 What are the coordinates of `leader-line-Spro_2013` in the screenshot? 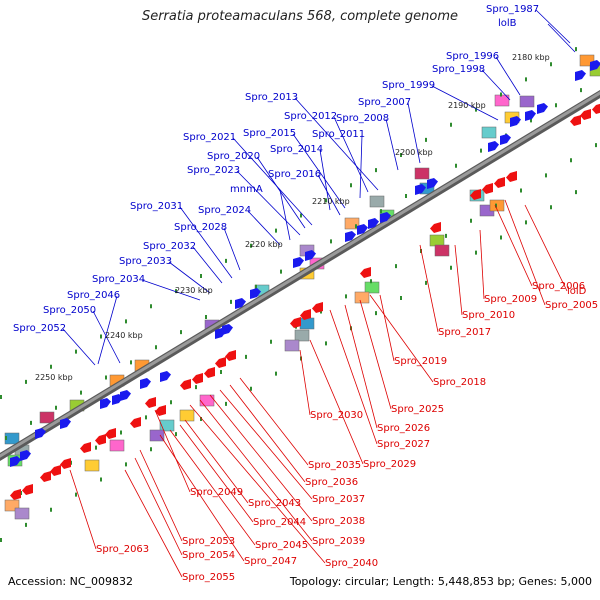 It's located at (336, 144).